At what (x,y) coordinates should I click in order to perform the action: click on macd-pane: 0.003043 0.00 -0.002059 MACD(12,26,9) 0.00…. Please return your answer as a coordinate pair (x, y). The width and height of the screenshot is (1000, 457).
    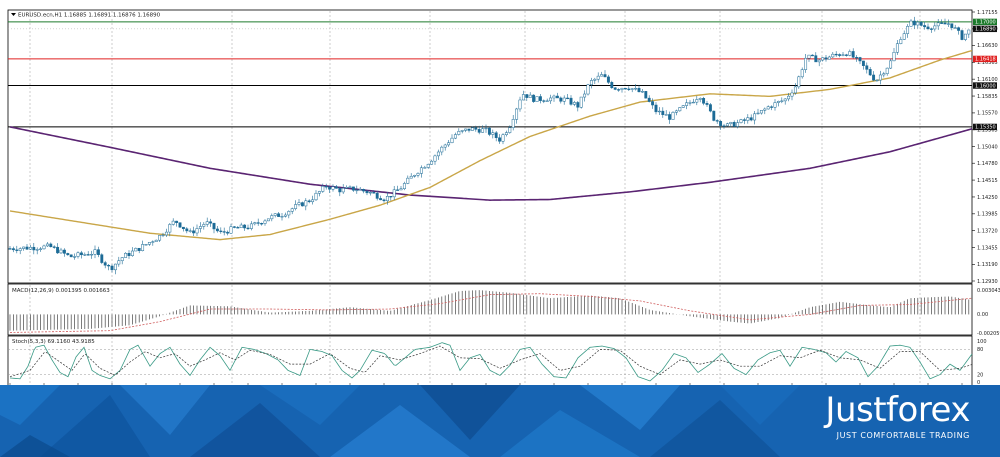
    Looking at the image, I should click on (503, 310).